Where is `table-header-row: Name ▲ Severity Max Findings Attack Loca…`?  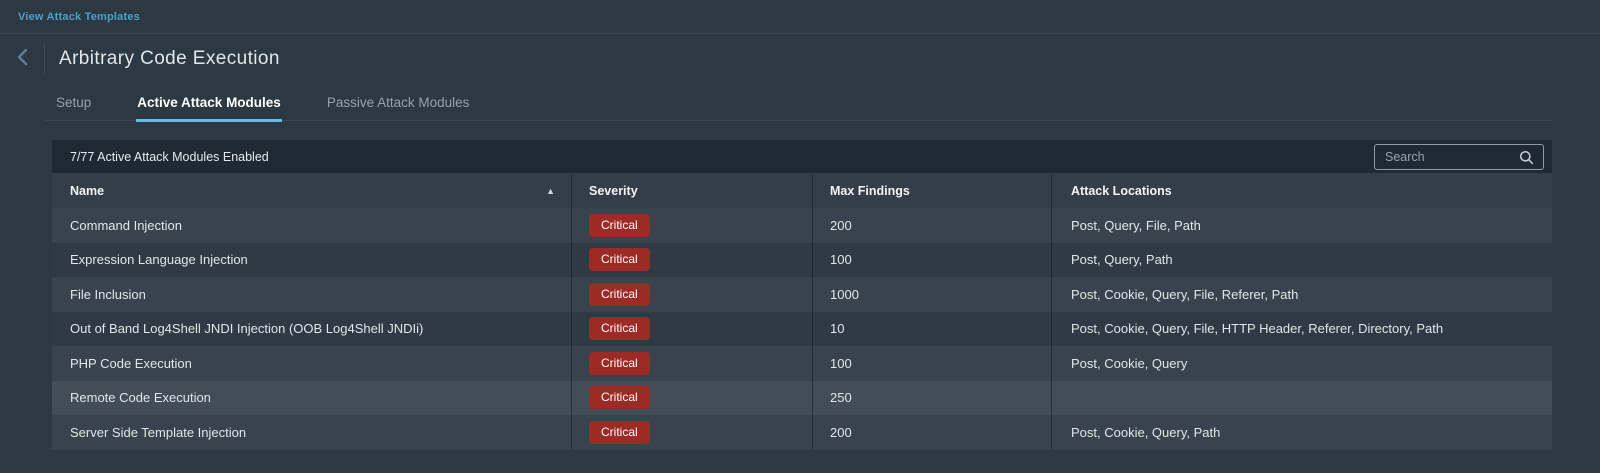 table-header-row: Name ▲ Severity Max Findings Attack Loca… is located at coordinates (802, 190).